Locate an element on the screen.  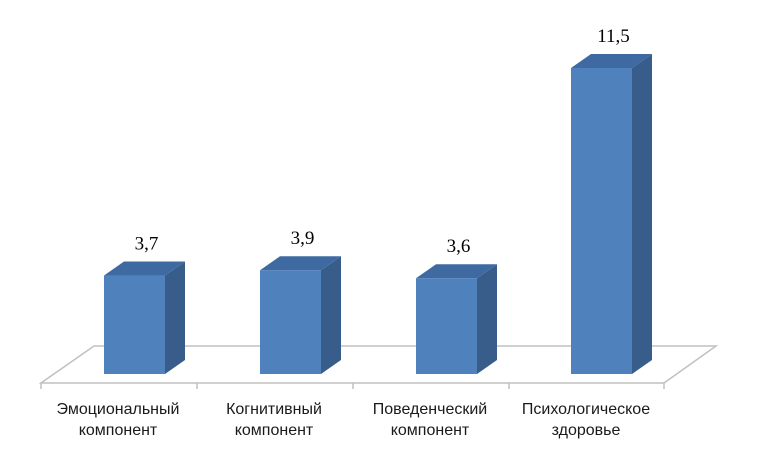
category-label-line: Эмоциональный is located at coordinates (118, 409).